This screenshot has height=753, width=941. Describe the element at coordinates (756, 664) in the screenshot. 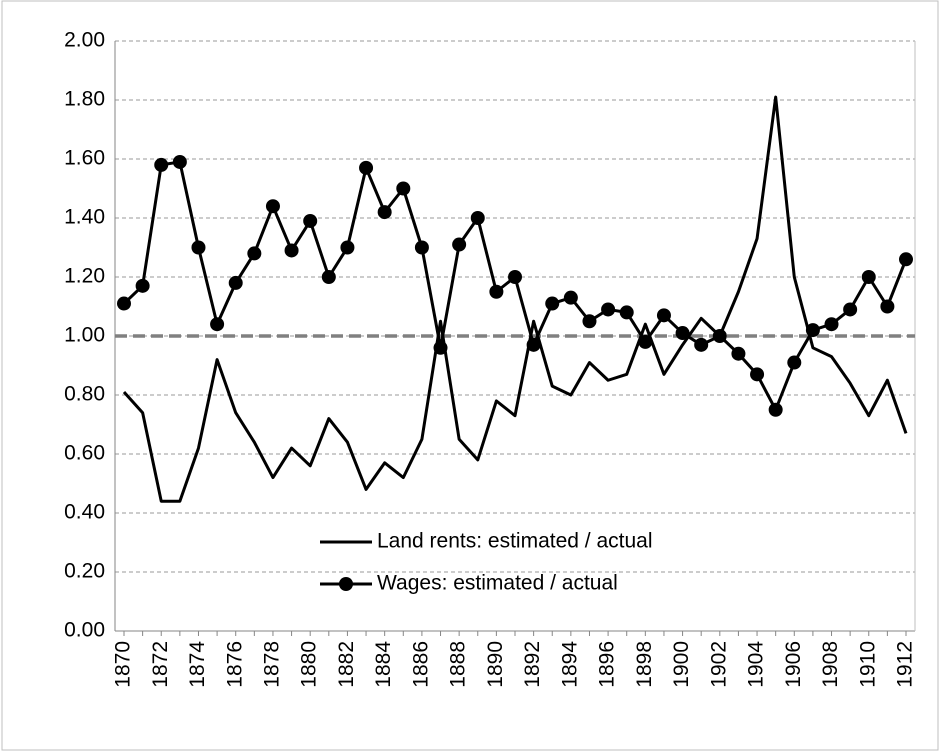

I see `x-tick-label: 1904` at that location.